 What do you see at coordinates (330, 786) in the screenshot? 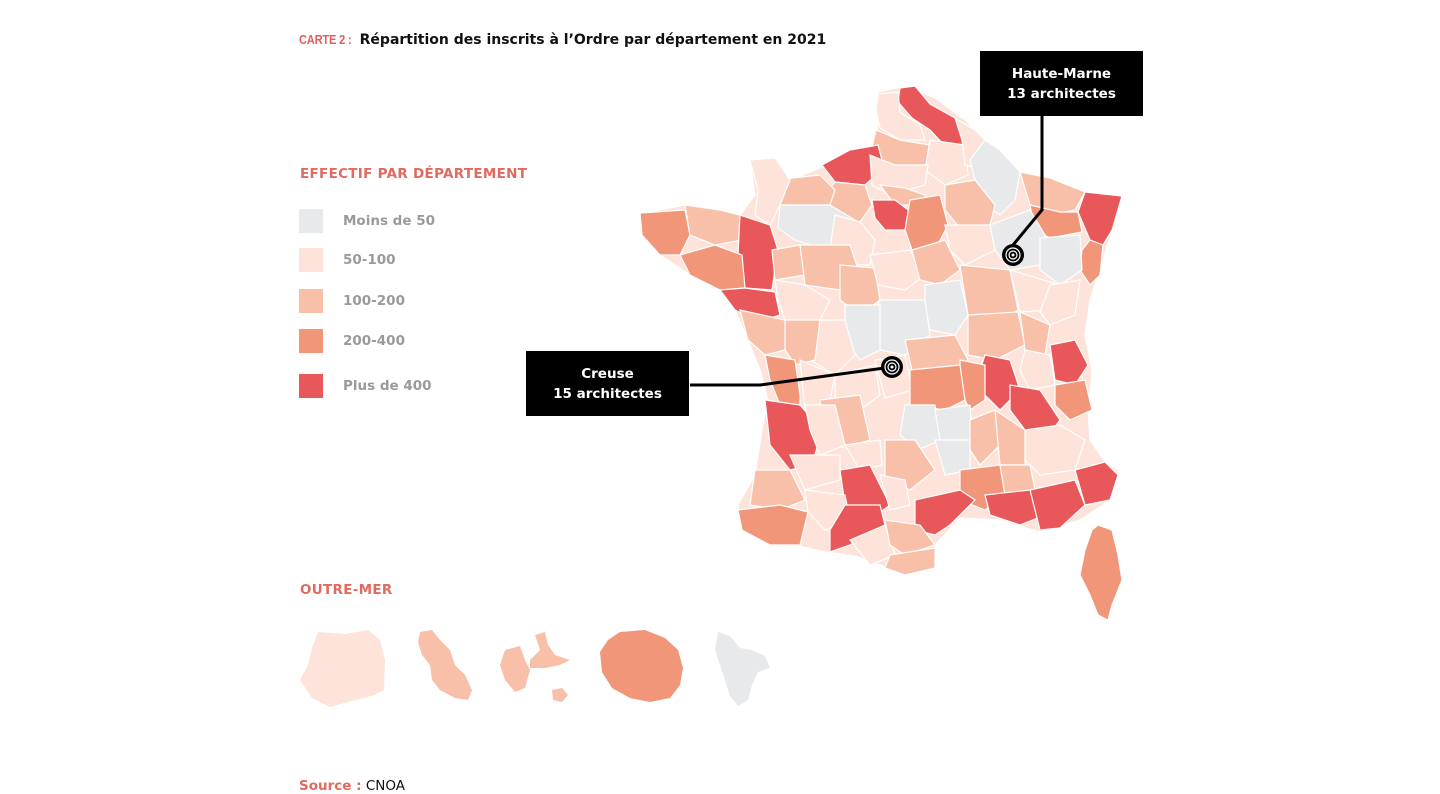
I see `source-label: Source :` at bounding box center [330, 786].